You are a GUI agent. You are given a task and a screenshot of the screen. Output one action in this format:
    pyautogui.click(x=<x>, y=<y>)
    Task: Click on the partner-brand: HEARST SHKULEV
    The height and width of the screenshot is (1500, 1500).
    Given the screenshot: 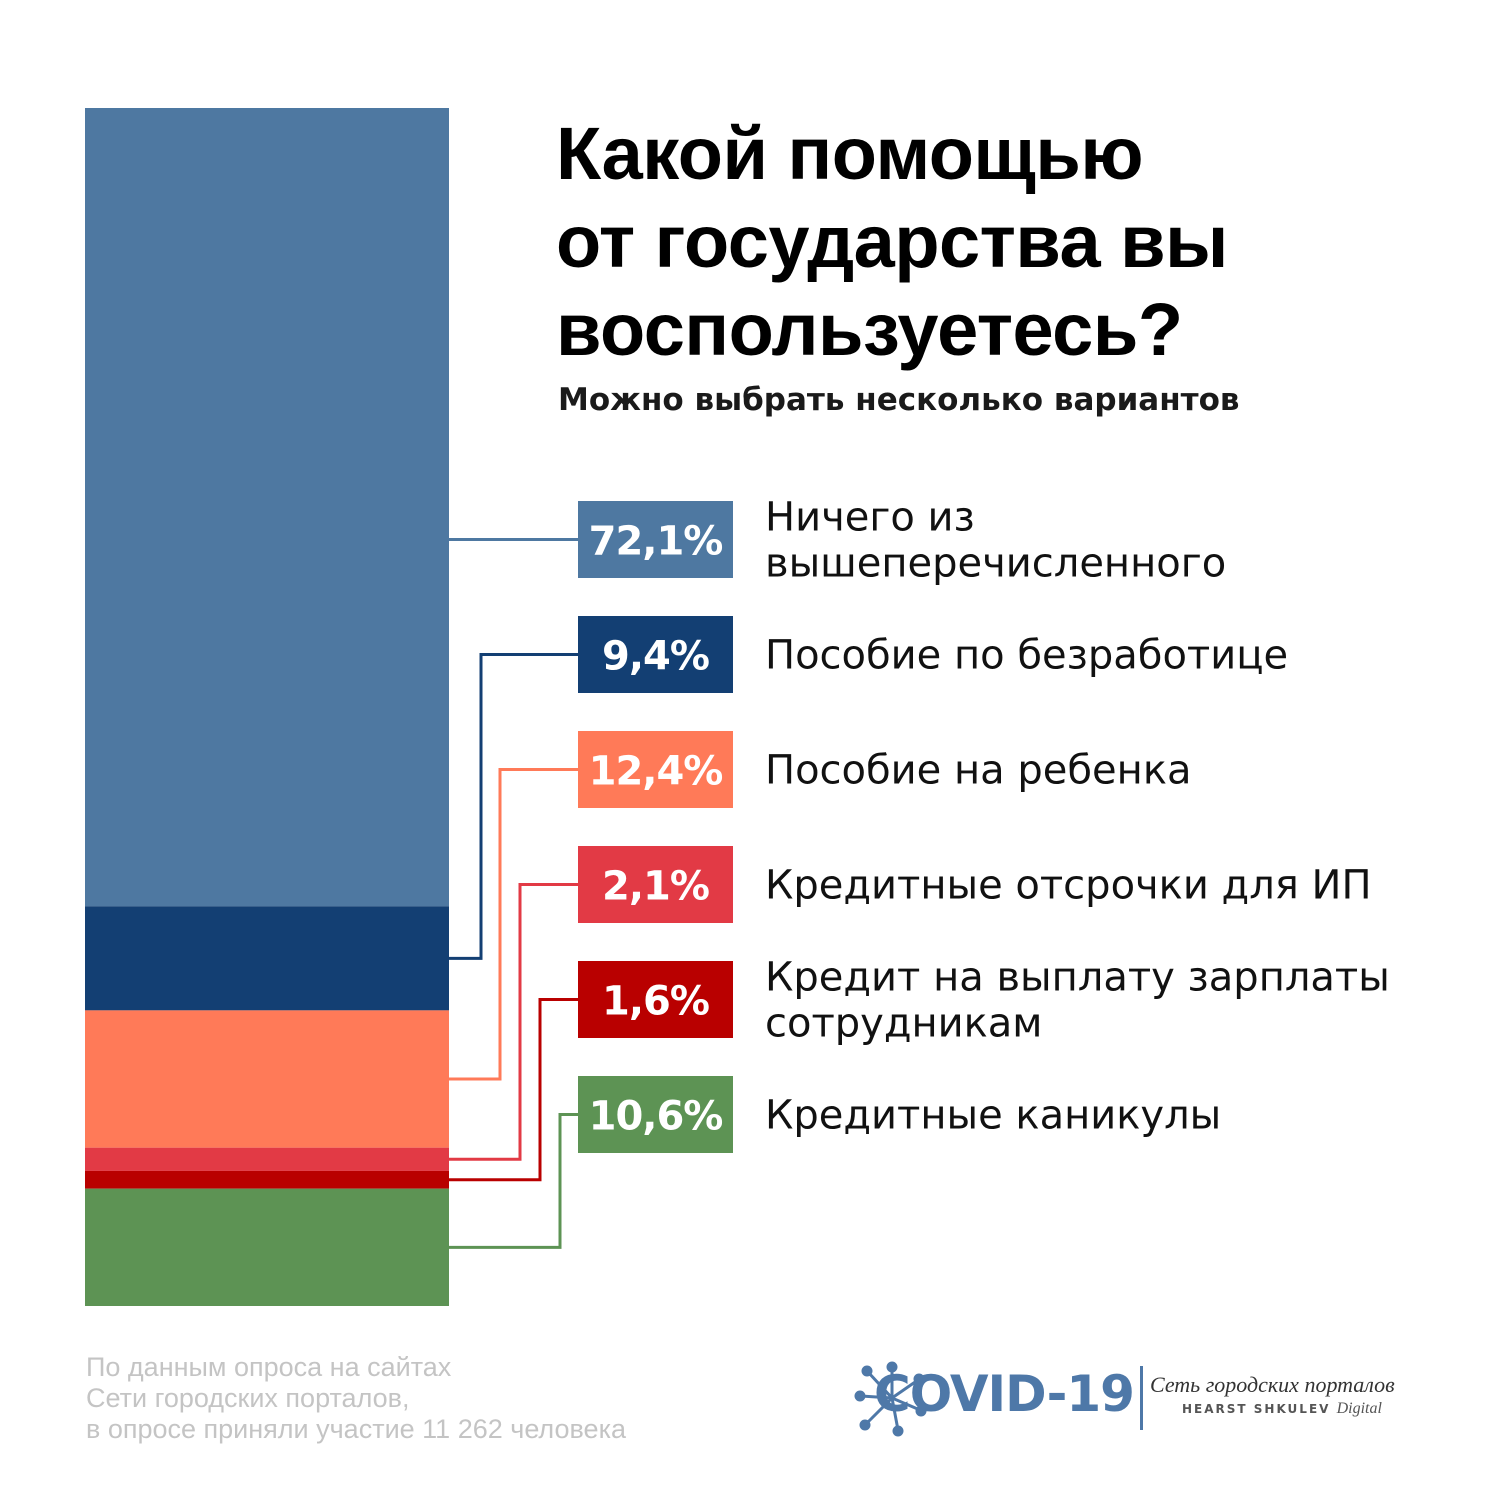 What is the action you would take?
    pyautogui.click(x=1256, y=1409)
    